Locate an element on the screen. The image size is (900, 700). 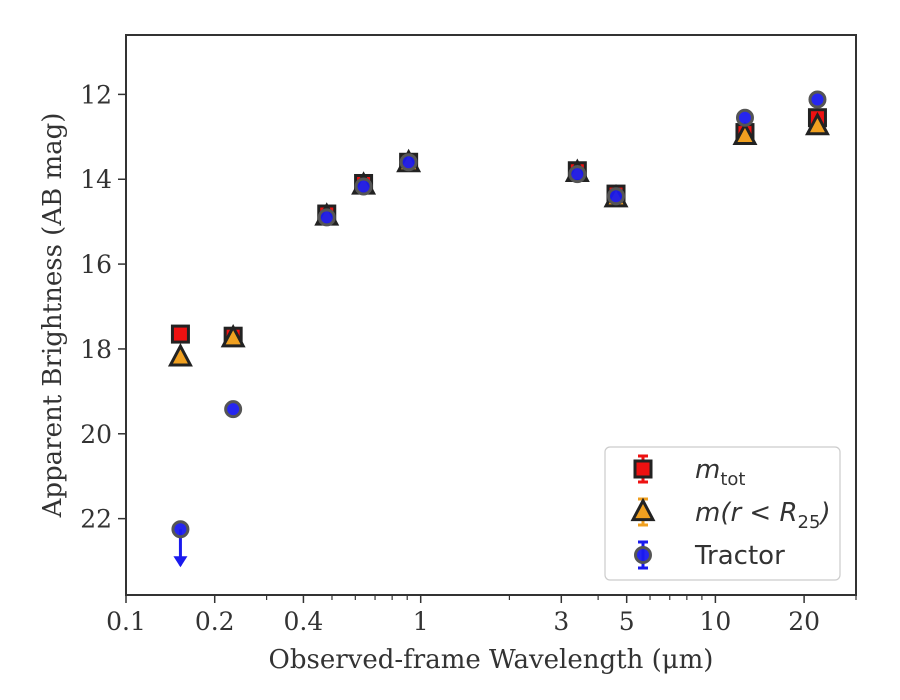
legend: mtot m(r < R25) Tractor is located at coordinates (722, 513).